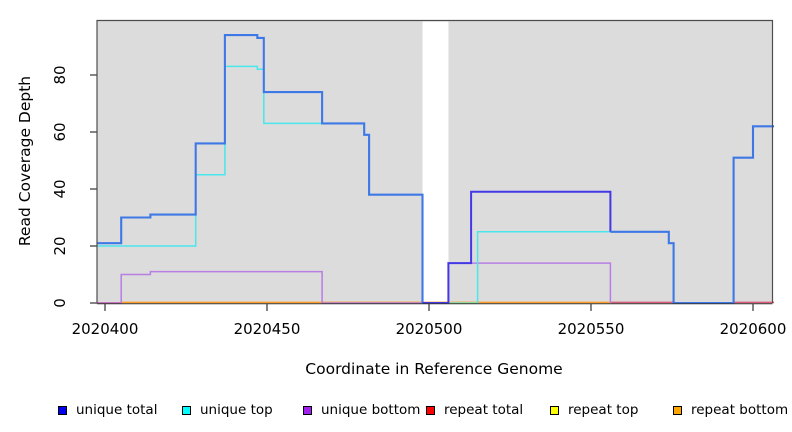 This screenshot has height=432, width=792. I want to click on legend-label: unique top, so click(236, 410).